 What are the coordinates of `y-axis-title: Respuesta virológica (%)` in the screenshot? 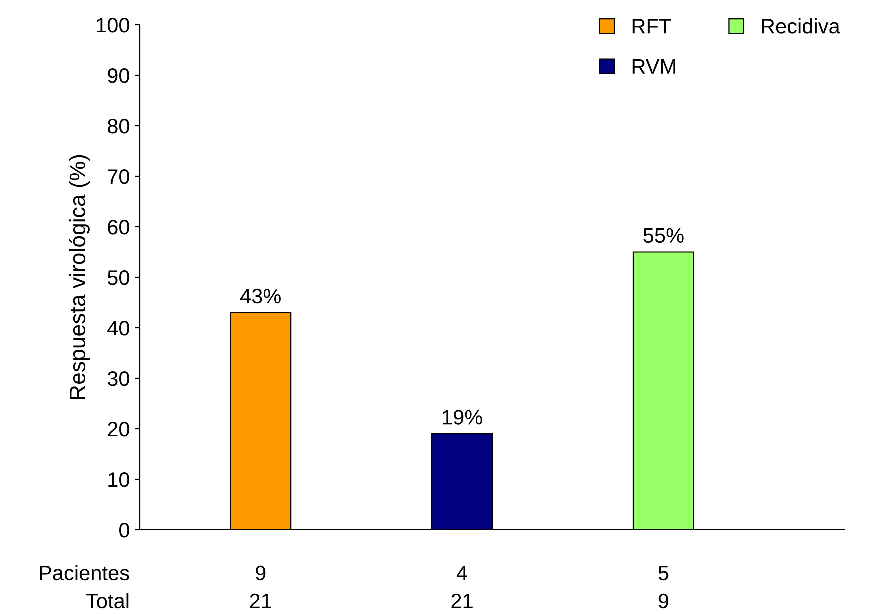 It's located at (79, 277).